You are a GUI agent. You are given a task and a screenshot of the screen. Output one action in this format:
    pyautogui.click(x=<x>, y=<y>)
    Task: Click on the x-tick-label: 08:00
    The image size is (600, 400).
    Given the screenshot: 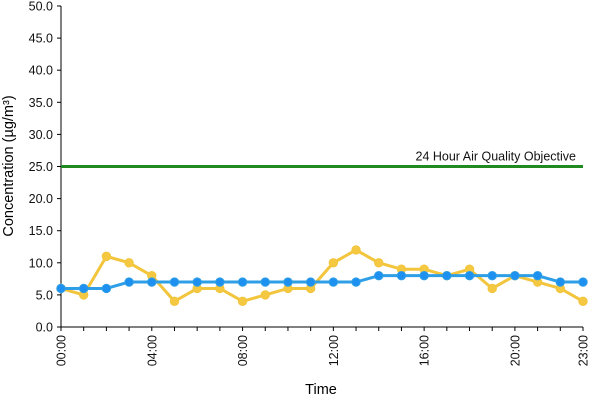 What is the action you would take?
    pyautogui.click(x=243, y=350)
    